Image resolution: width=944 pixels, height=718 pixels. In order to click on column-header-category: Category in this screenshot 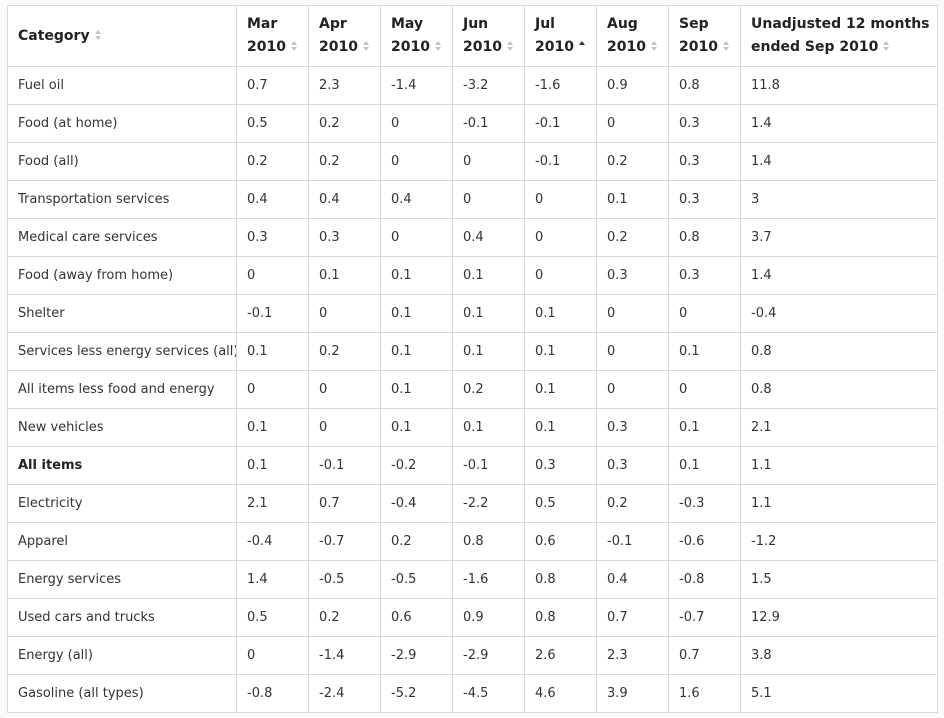, I will do `click(122, 36)`.